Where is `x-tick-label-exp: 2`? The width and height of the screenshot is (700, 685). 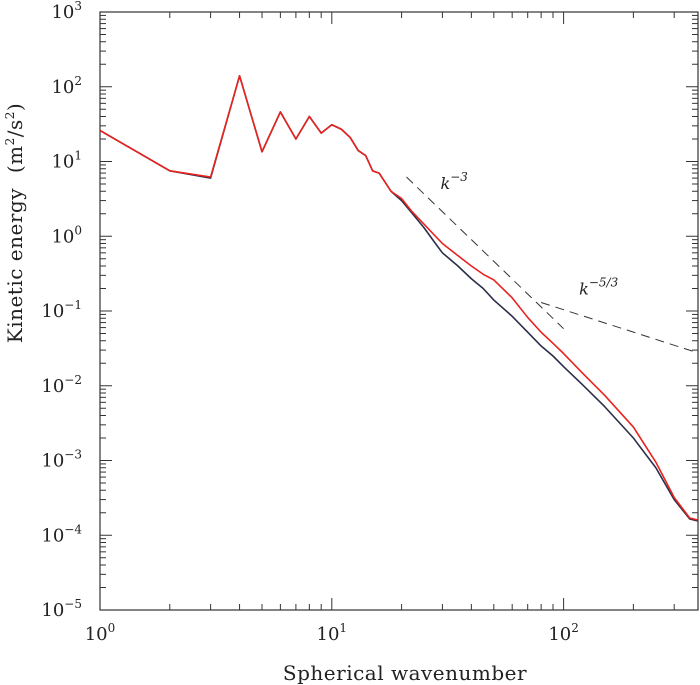
x-tick-label-exp: 2 is located at coordinates (575, 628).